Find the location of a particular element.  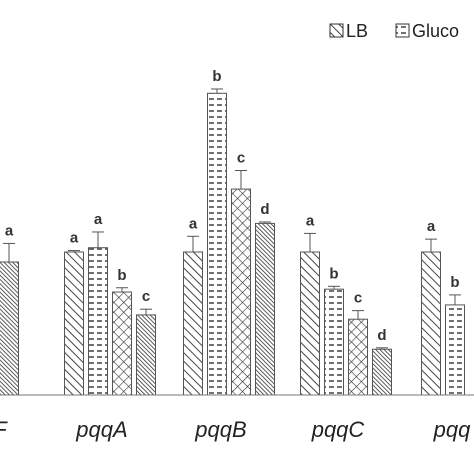

category-label: pqqB is located at coordinates (220, 429).